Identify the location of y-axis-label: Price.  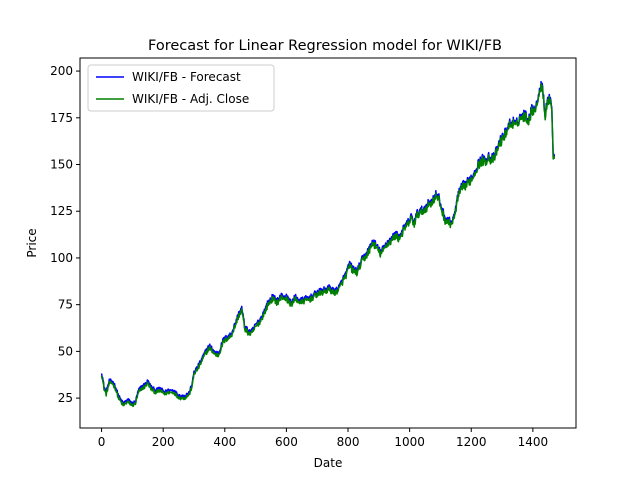
(32, 242).